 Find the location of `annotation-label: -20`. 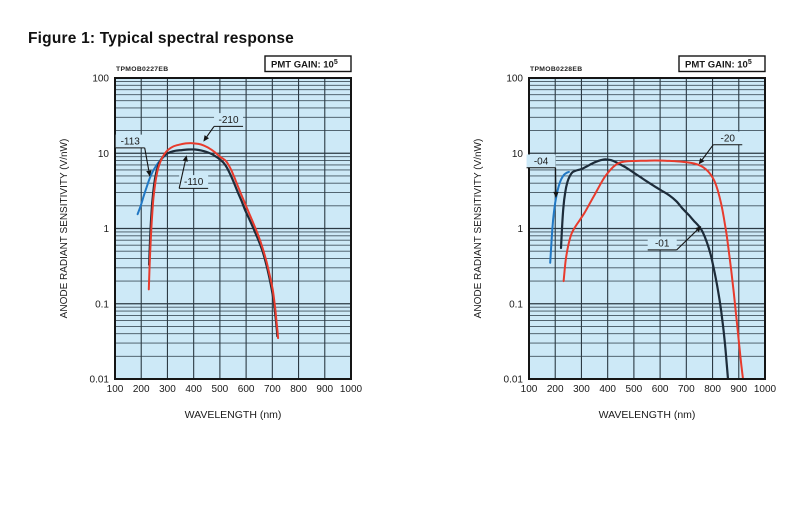

annotation-label: -20 is located at coordinates (728, 138).